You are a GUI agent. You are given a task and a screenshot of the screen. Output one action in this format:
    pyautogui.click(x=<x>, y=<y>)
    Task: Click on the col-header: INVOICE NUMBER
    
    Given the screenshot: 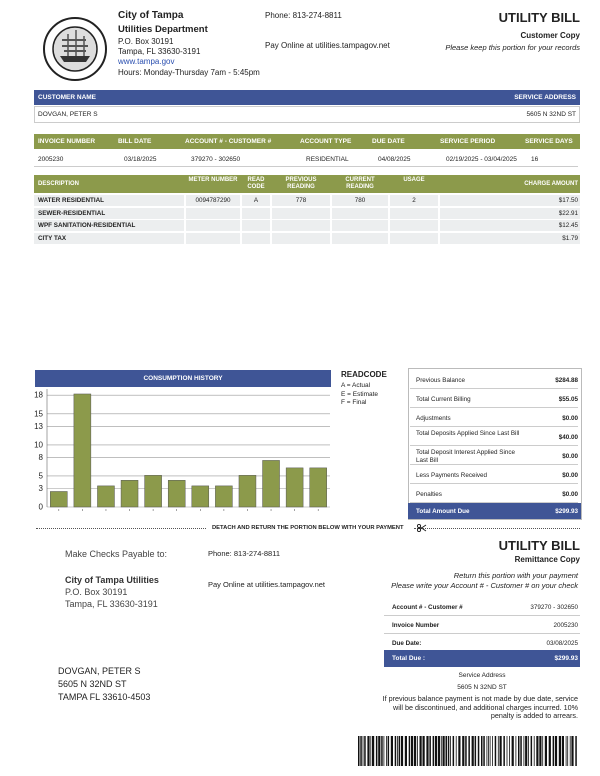 What is the action you would take?
    pyautogui.click(x=67, y=141)
    